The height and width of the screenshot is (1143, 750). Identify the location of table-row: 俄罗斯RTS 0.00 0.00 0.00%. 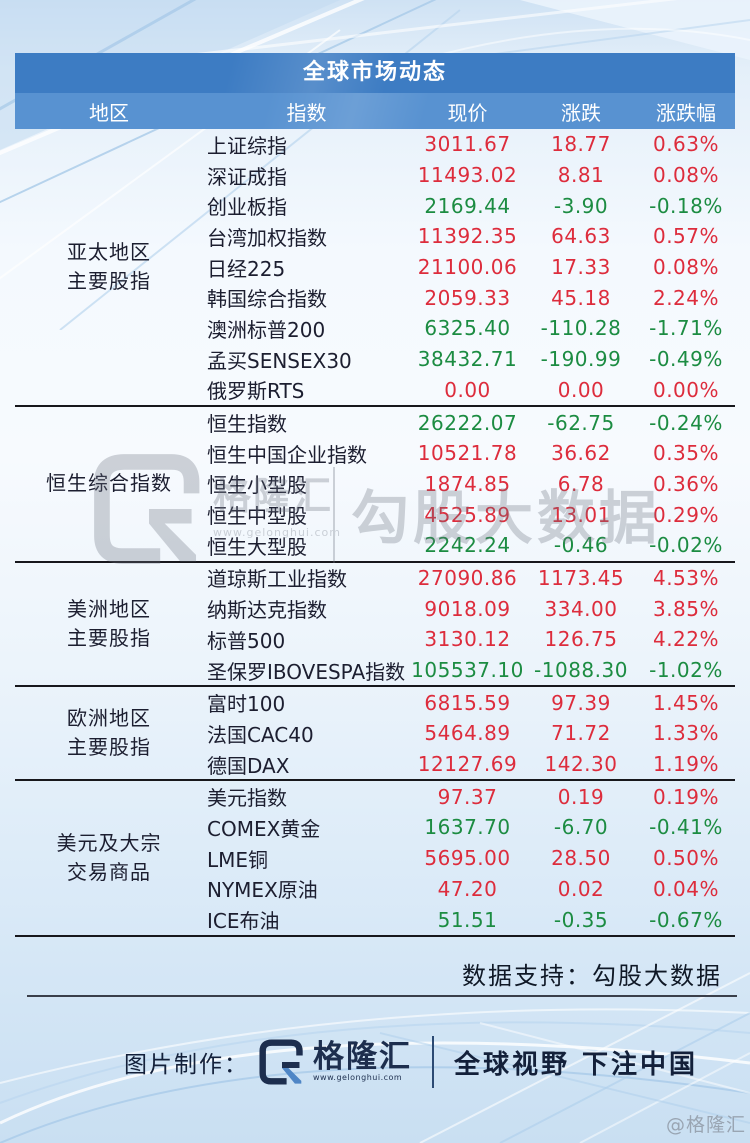
(469, 390).